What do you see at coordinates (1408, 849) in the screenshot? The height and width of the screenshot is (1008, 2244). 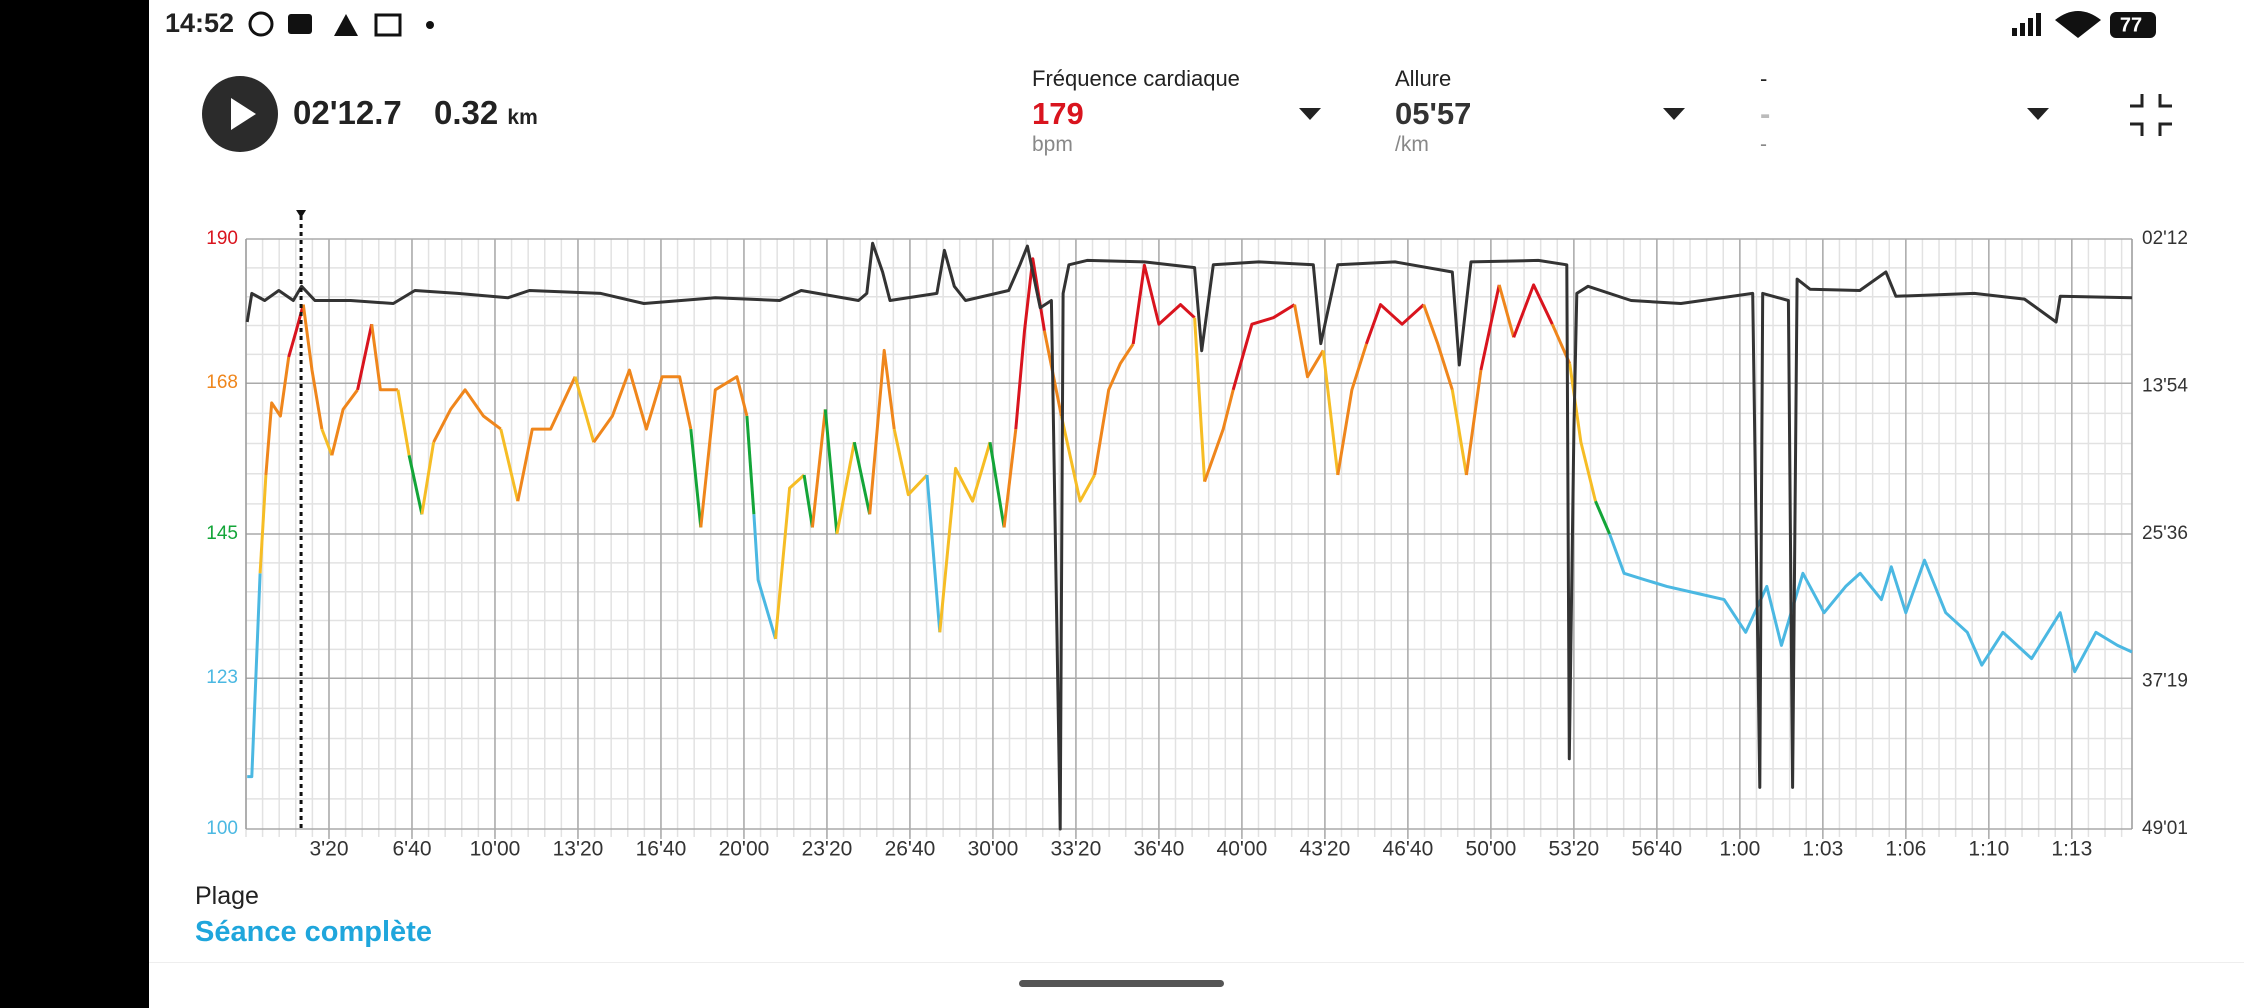 I see `x-tick-label: 46'40` at bounding box center [1408, 849].